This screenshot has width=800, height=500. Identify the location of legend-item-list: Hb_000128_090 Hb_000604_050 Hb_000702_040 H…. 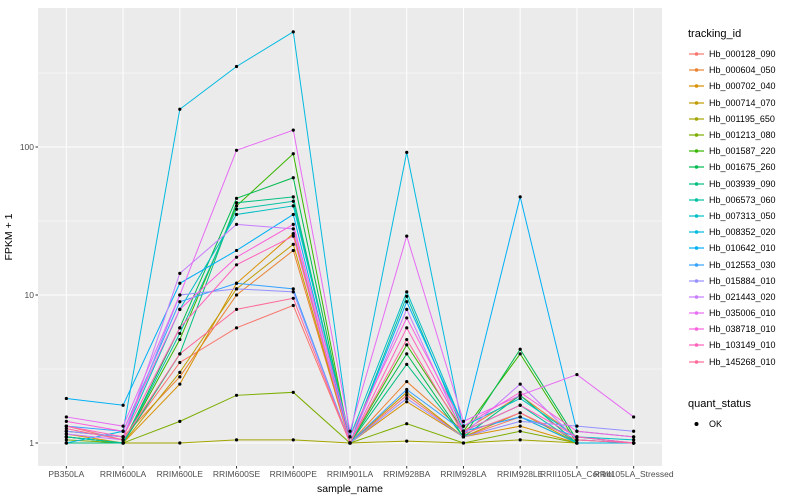
(743, 208).